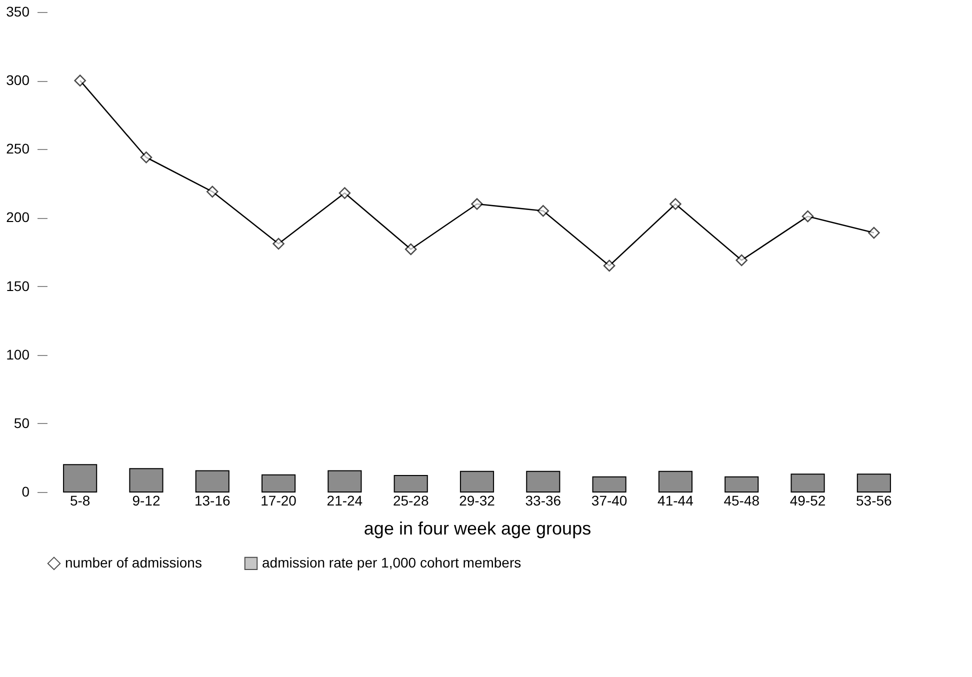 This screenshot has height=677, width=972. I want to click on x-tick-label: 29-32, so click(477, 500).